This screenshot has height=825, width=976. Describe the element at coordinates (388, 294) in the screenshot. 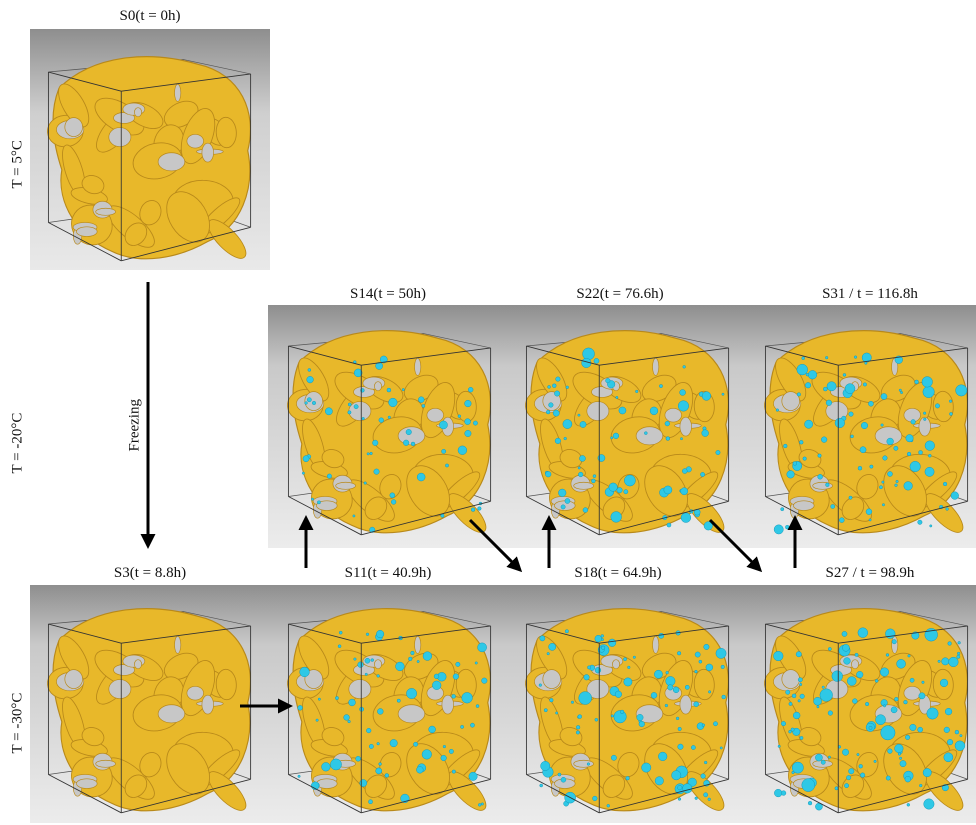

I see `sample-s14-label: S14(t = 50h)` at that location.